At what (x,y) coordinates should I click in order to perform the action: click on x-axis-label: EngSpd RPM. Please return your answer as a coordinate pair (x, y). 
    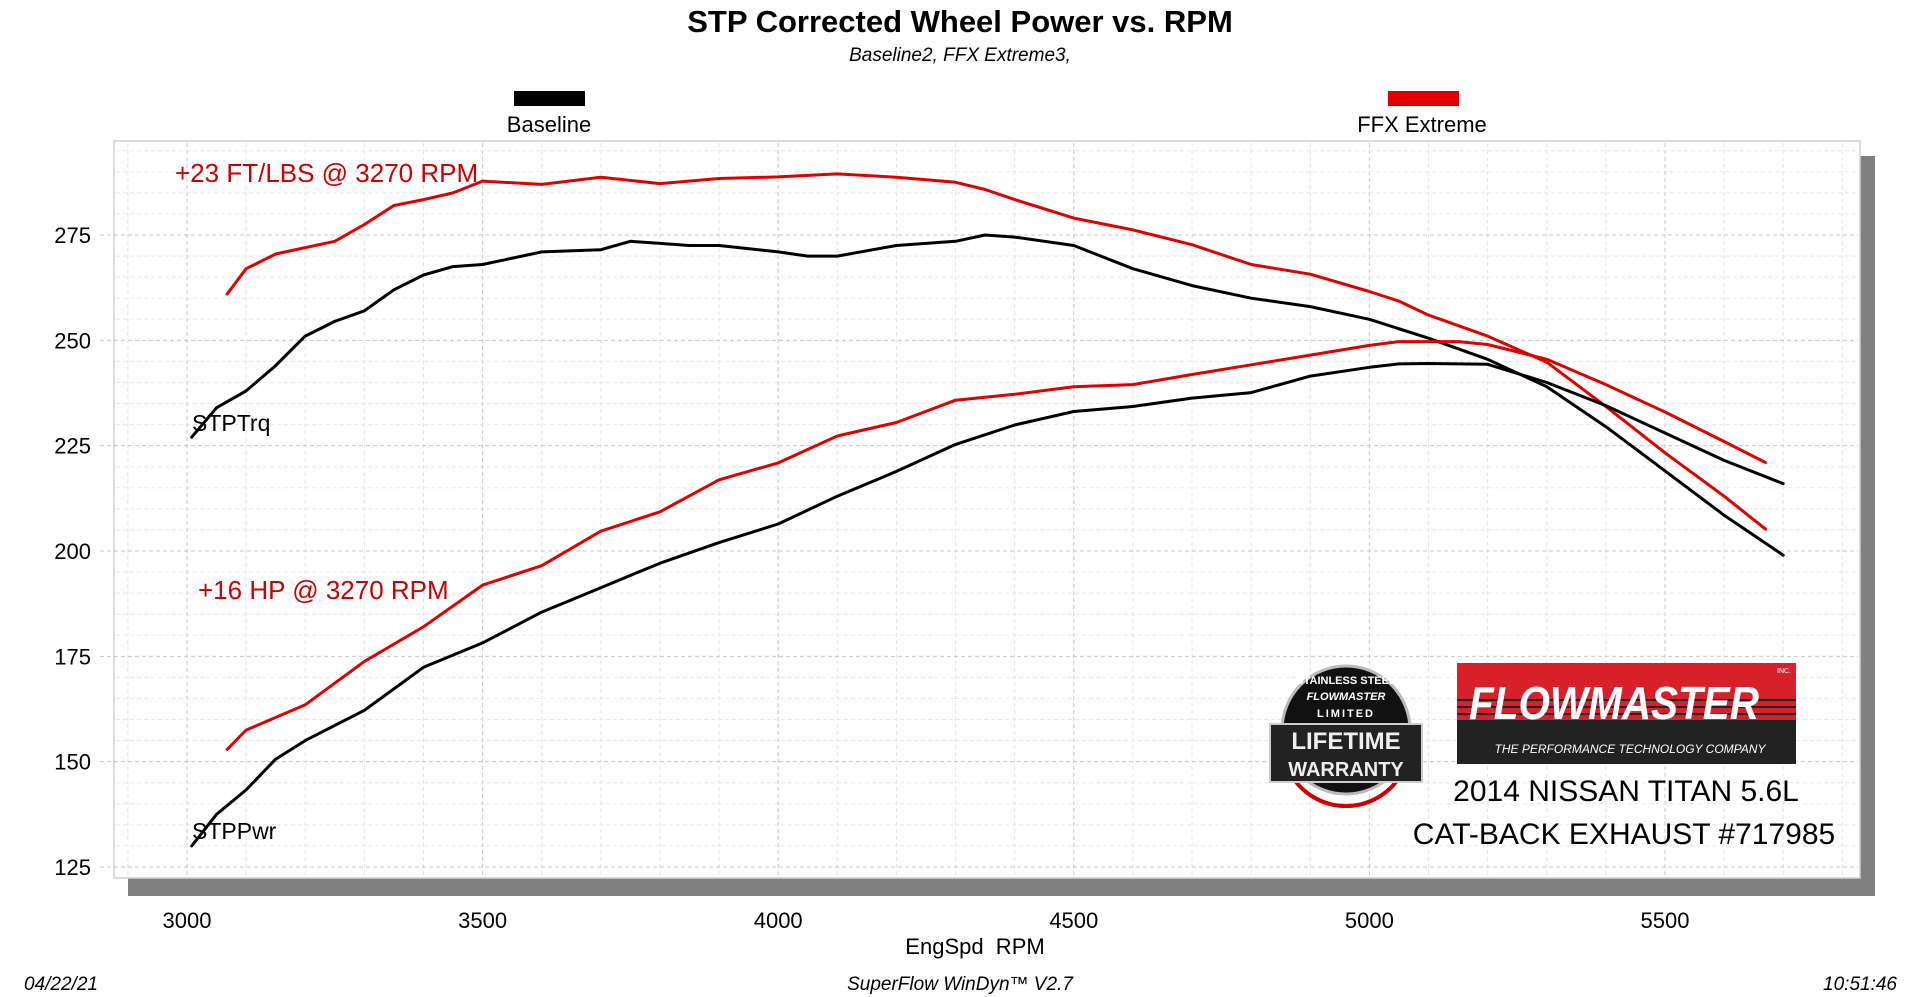
    Looking at the image, I should click on (974, 946).